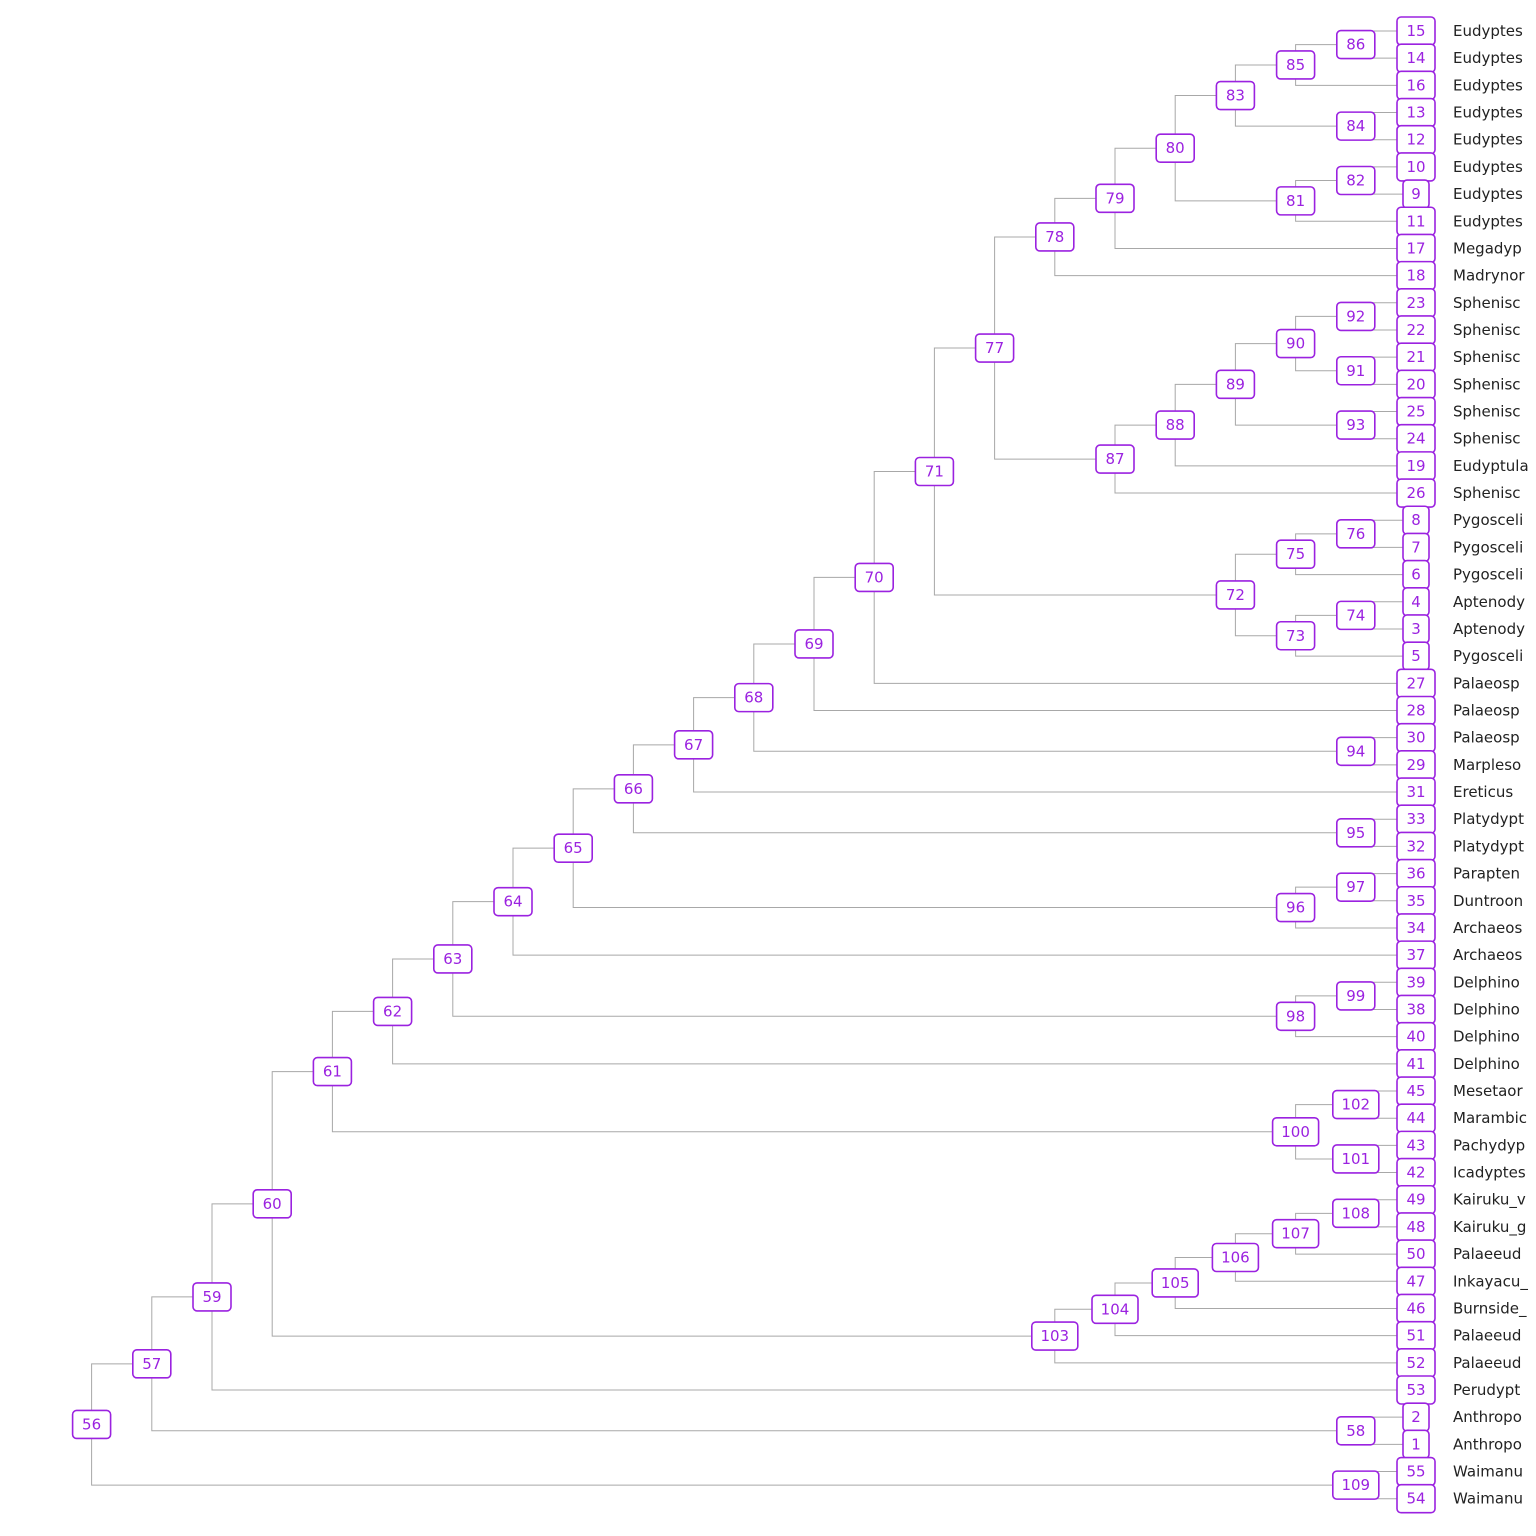  I want to click on tip-node-15: 15, so click(1416, 31).